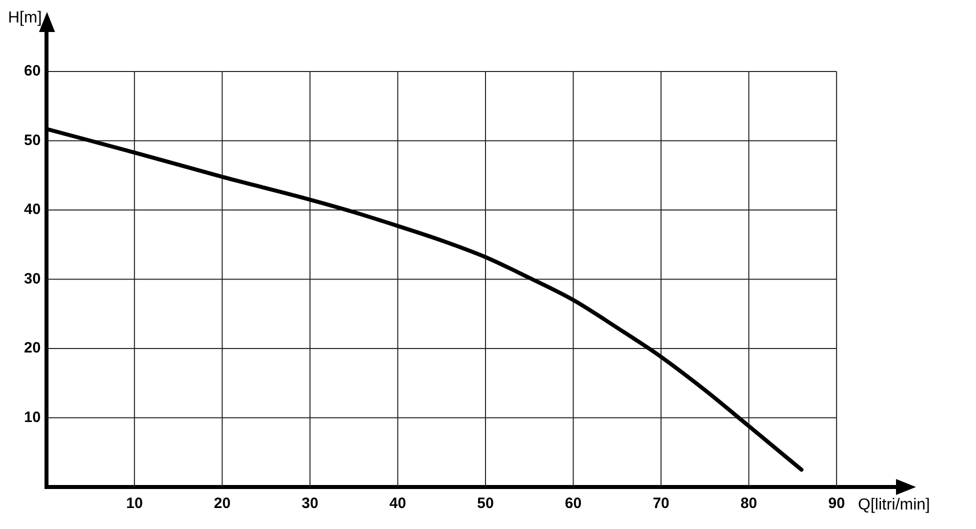 The height and width of the screenshot is (529, 976). Describe the element at coordinates (32, 417) in the screenshot. I see `y-tick-label: 10` at that location.